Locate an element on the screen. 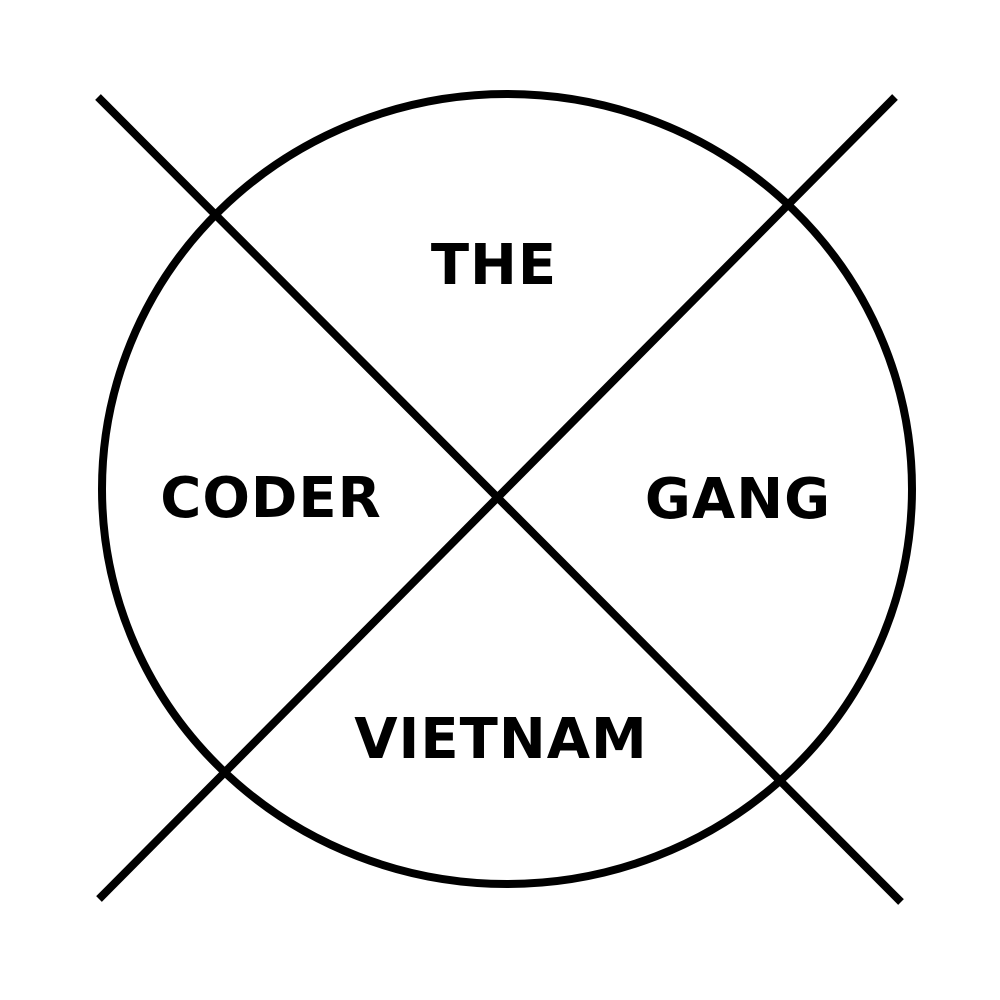 The width and height of the screenshot is (1000, 1000). logo-word-top: THE is located at coordinates (494, 265).